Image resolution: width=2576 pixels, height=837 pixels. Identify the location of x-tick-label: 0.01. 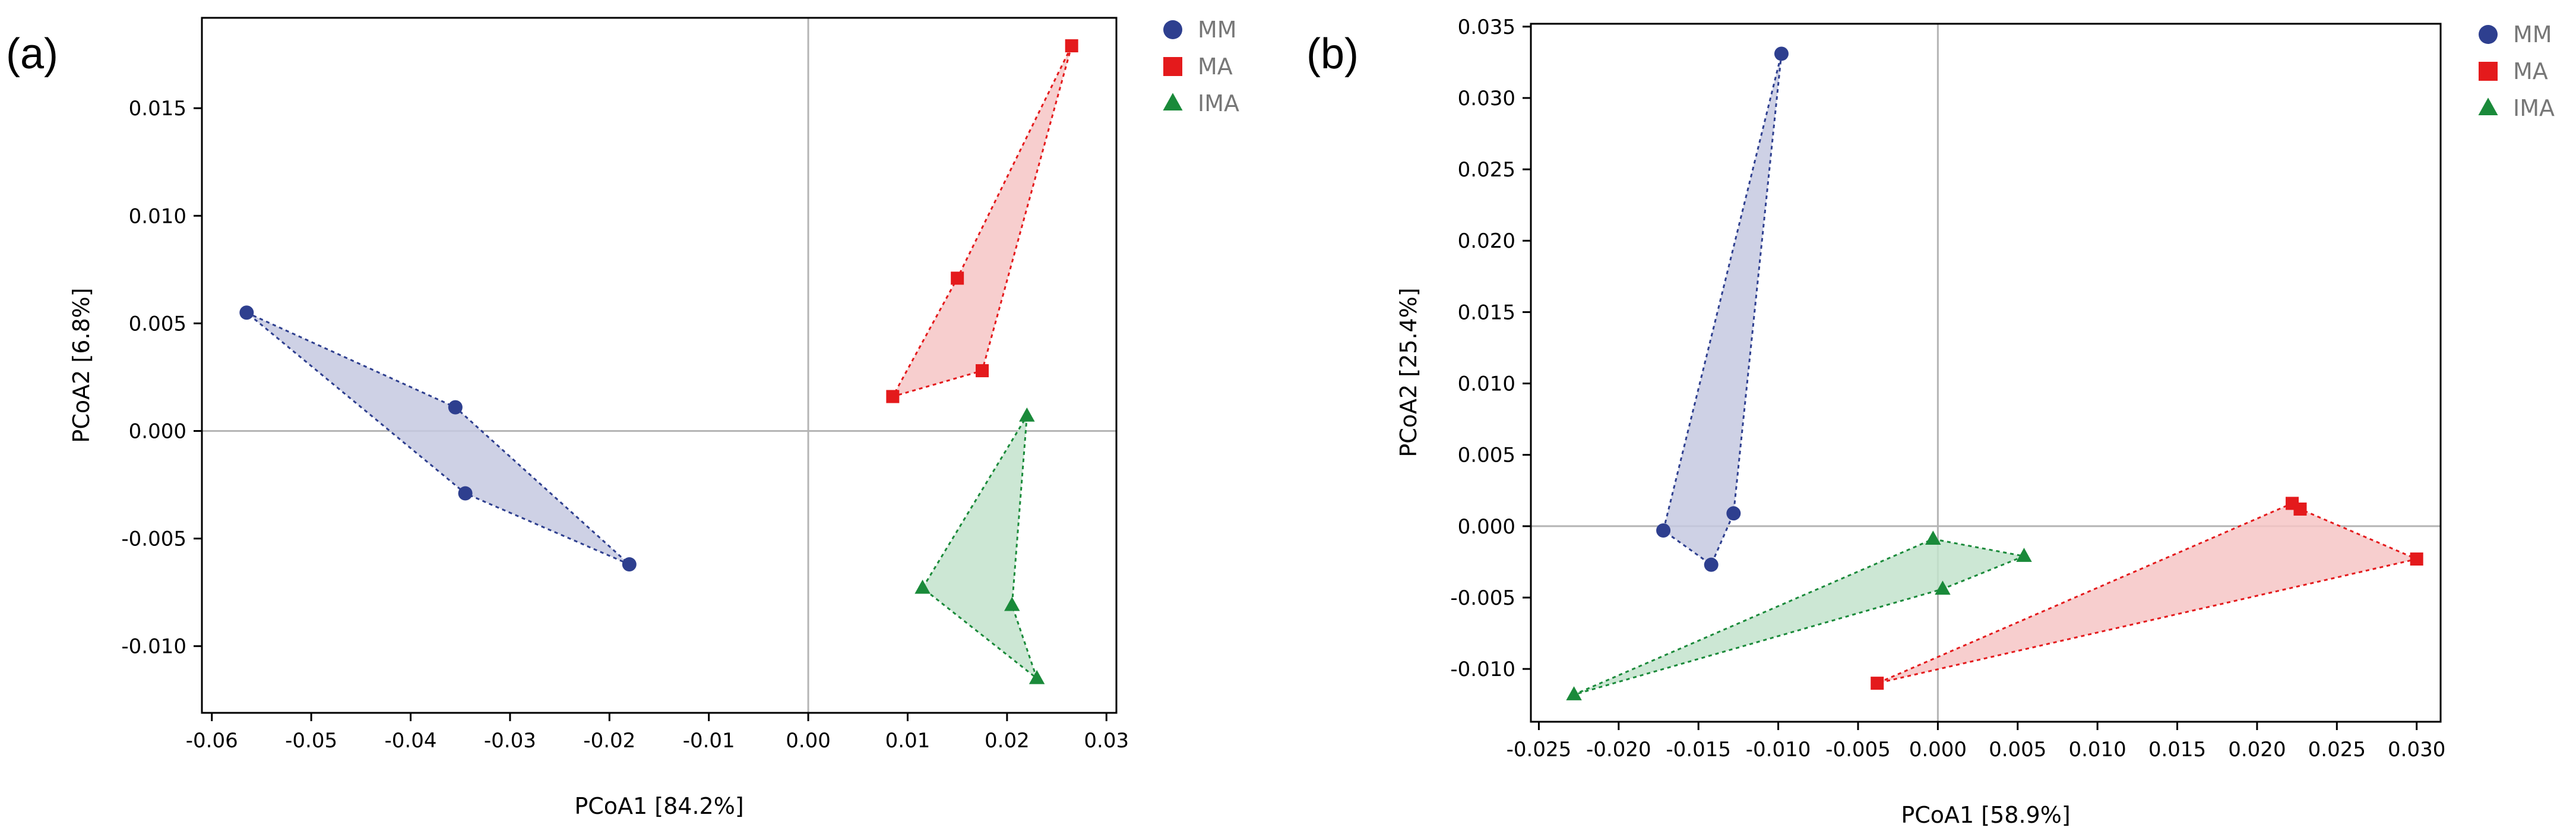
(908, 741).